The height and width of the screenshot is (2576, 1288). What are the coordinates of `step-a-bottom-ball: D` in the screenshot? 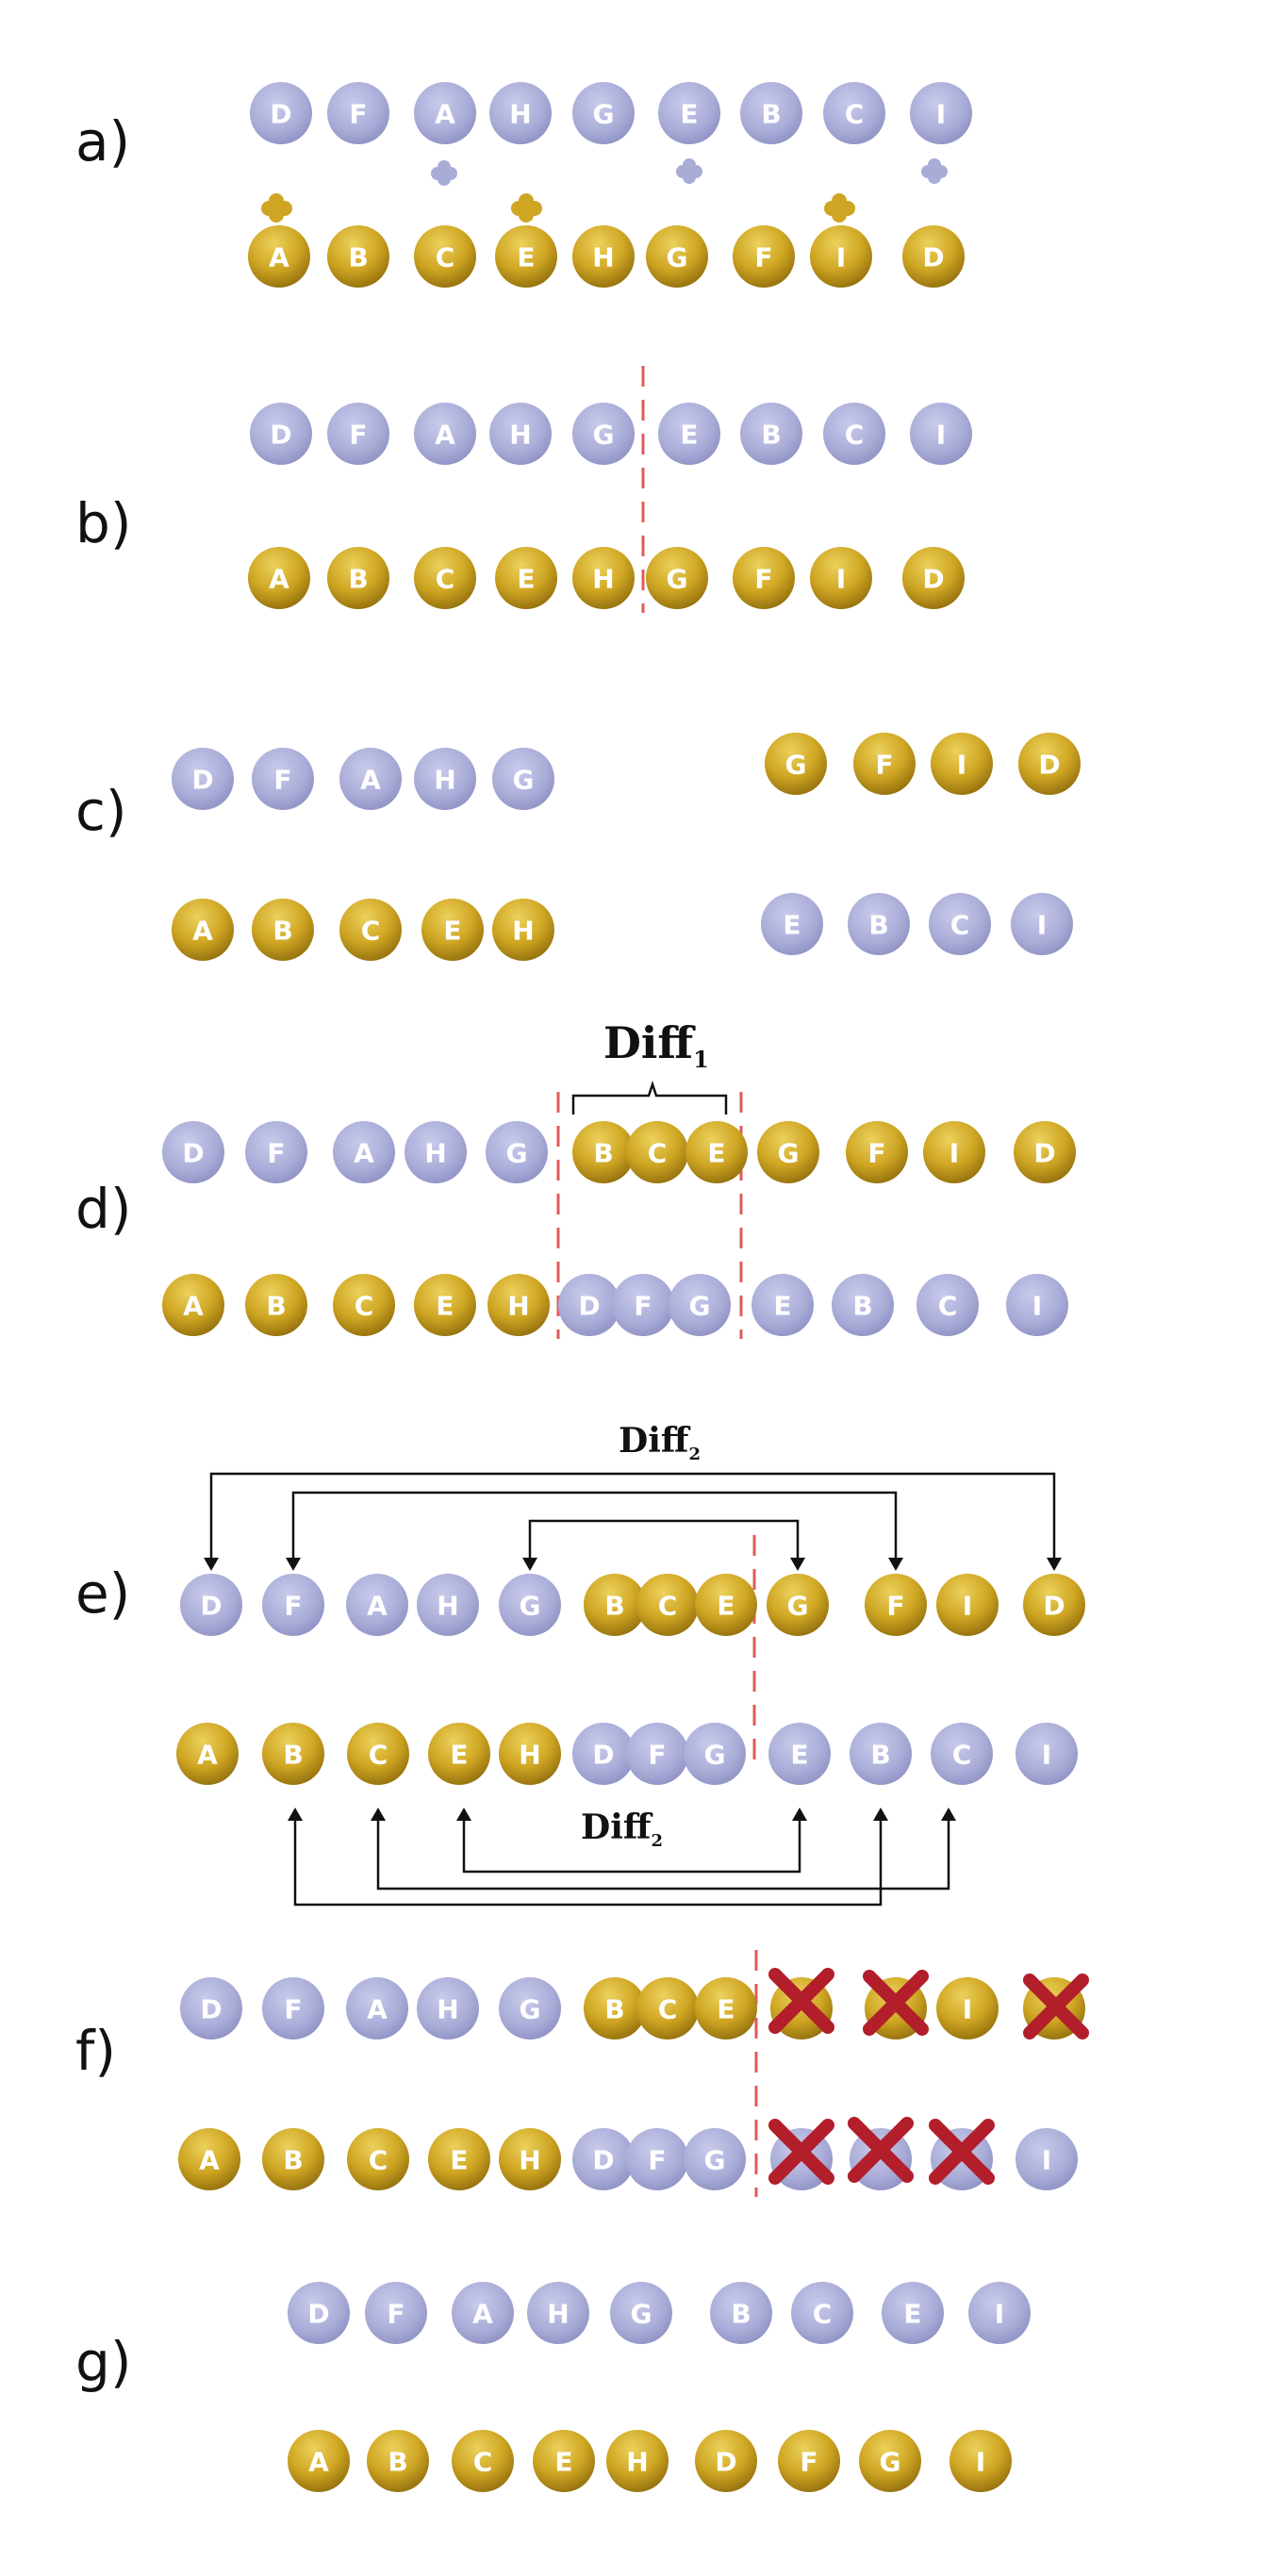 It's located at (933, 256).